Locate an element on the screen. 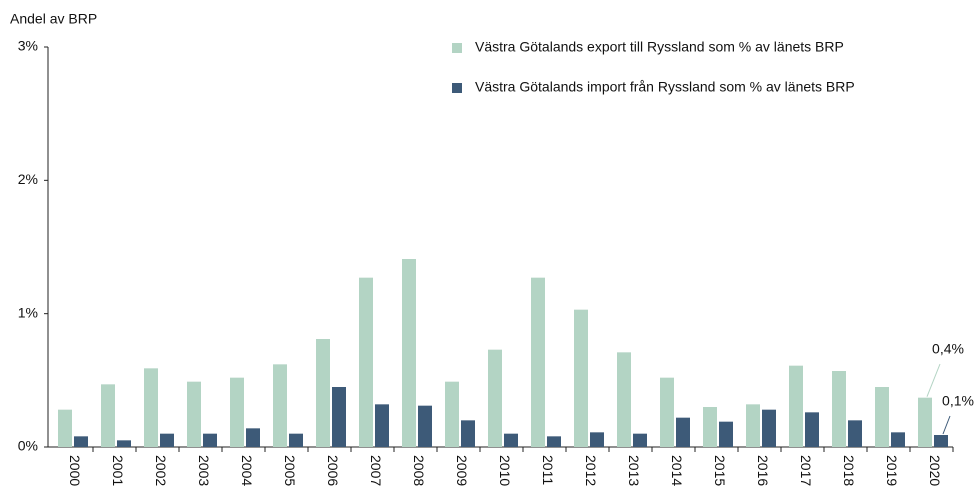  x-tick-label: 2005 is located at coordinates (290, 470).